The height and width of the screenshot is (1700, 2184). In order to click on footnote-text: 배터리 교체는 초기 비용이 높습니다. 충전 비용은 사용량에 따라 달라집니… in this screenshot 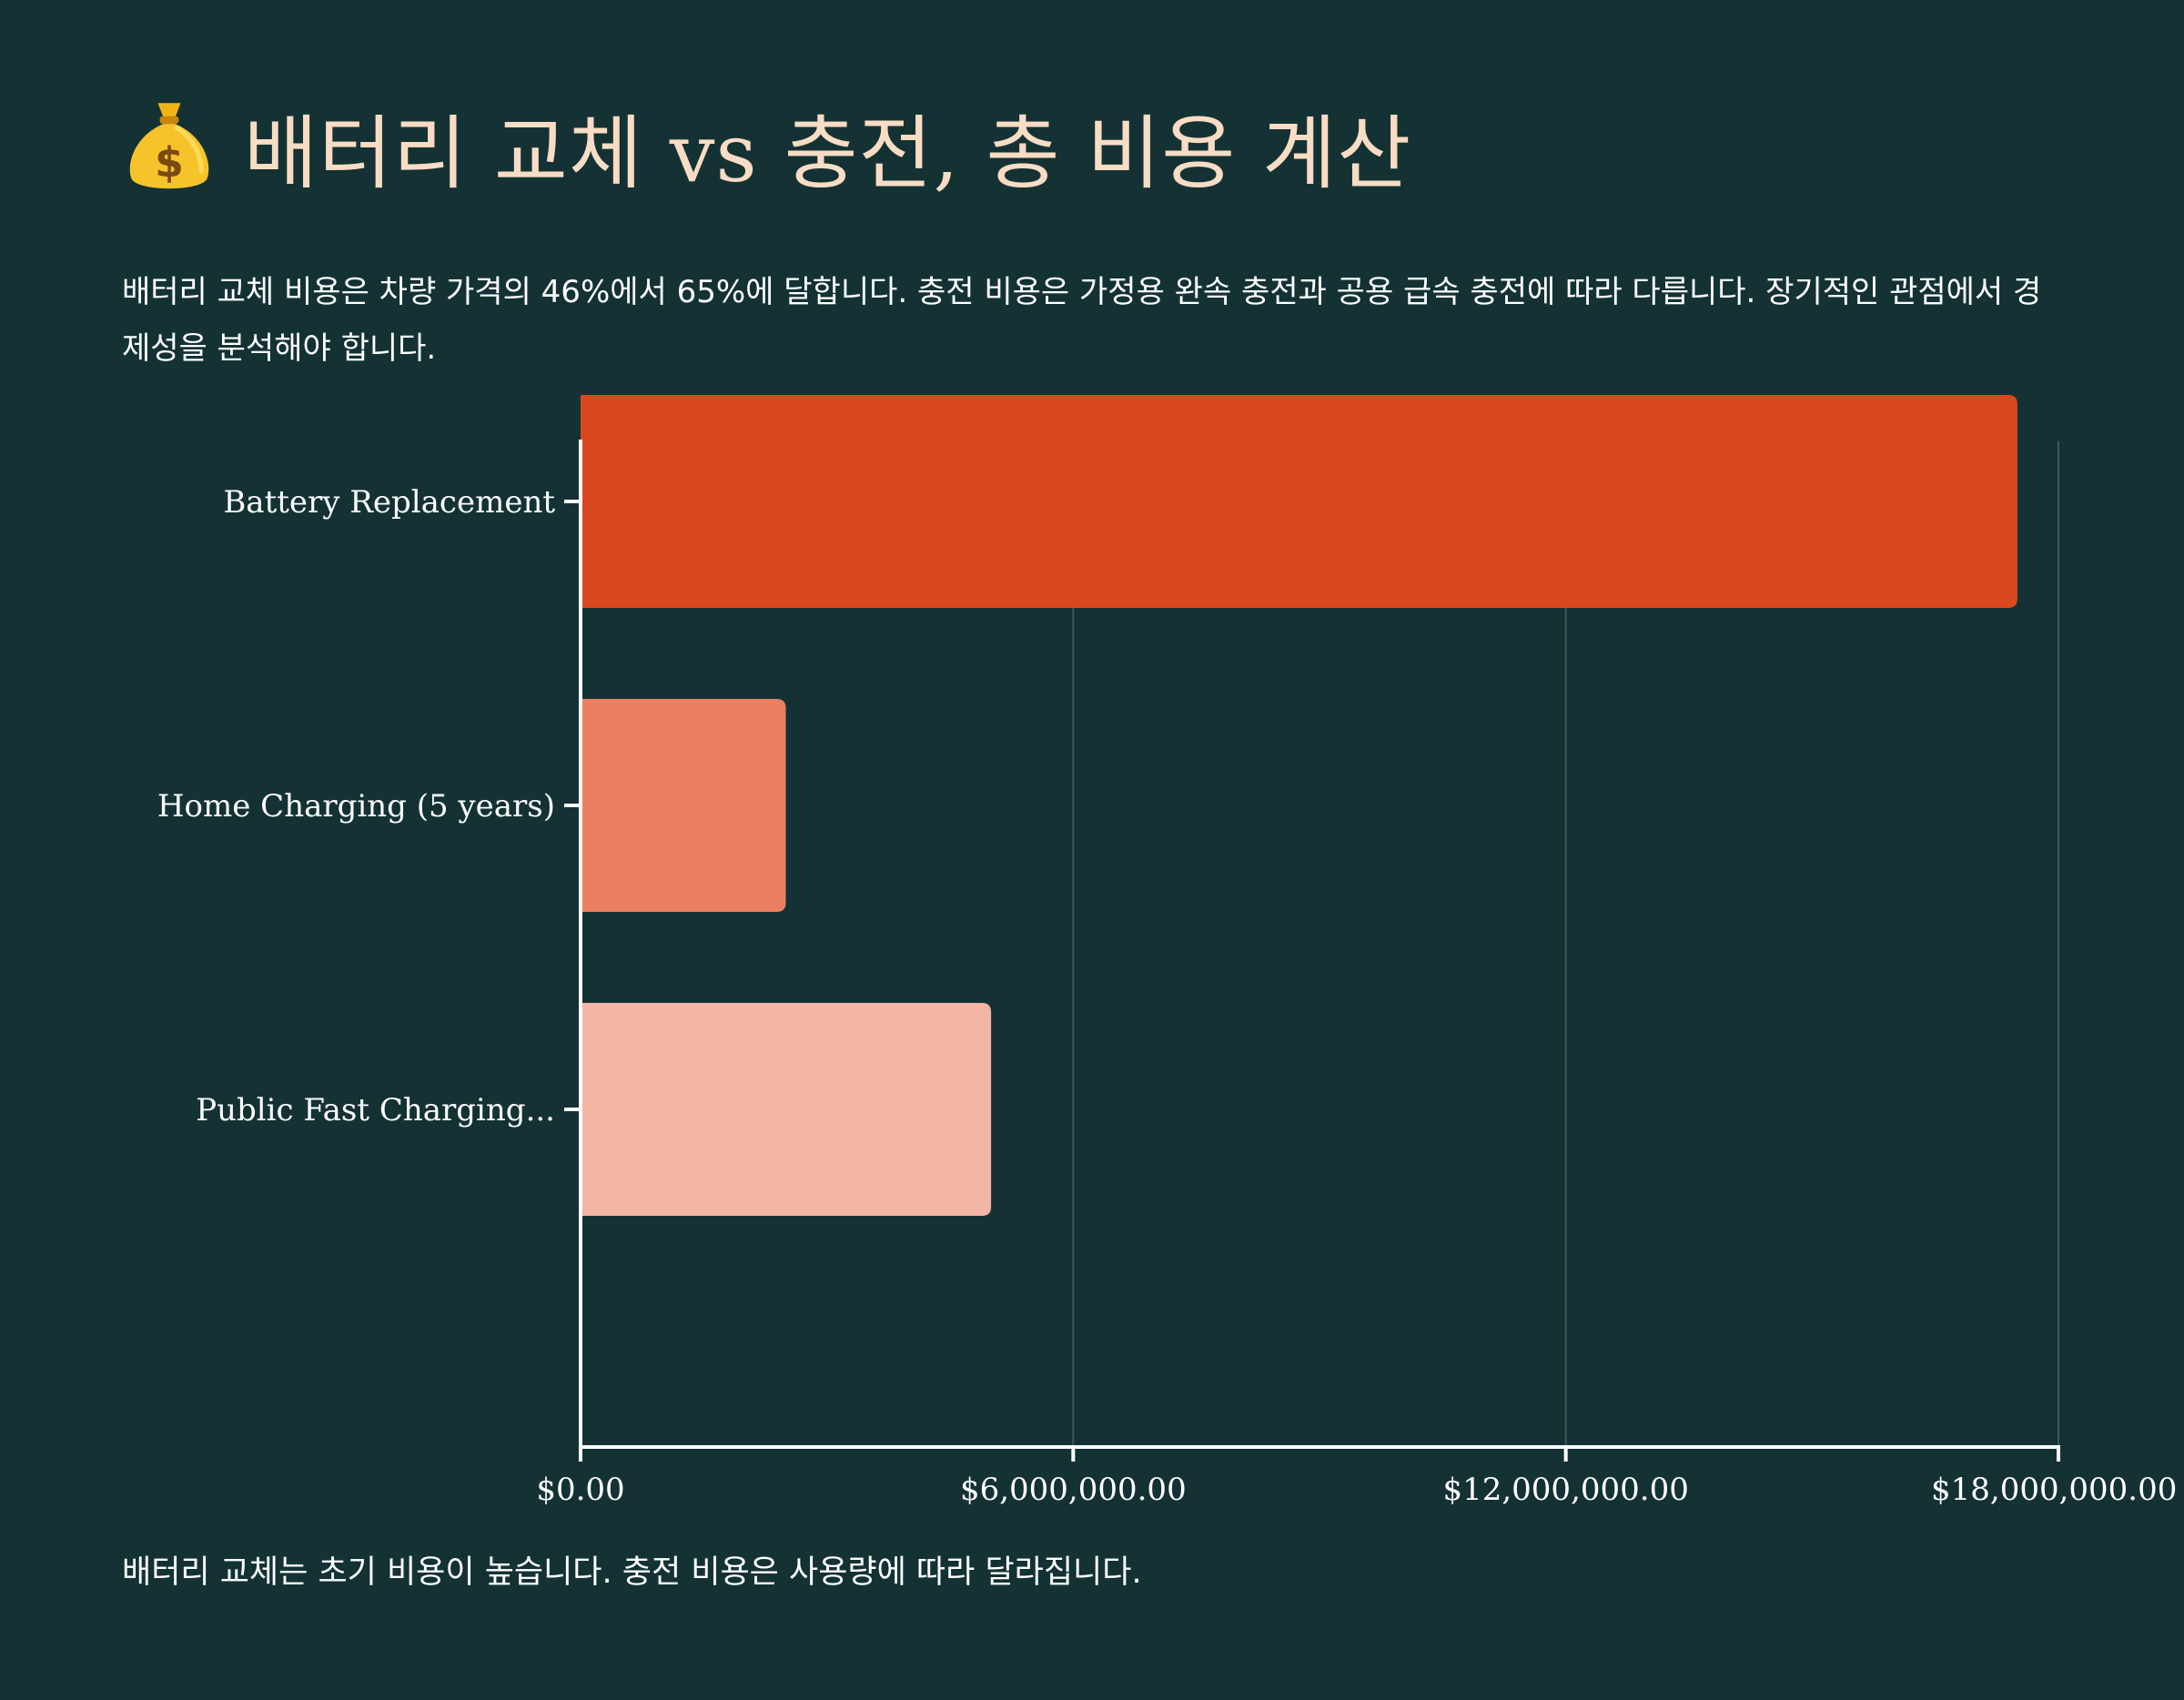, I will do `click(632, 1572)`.